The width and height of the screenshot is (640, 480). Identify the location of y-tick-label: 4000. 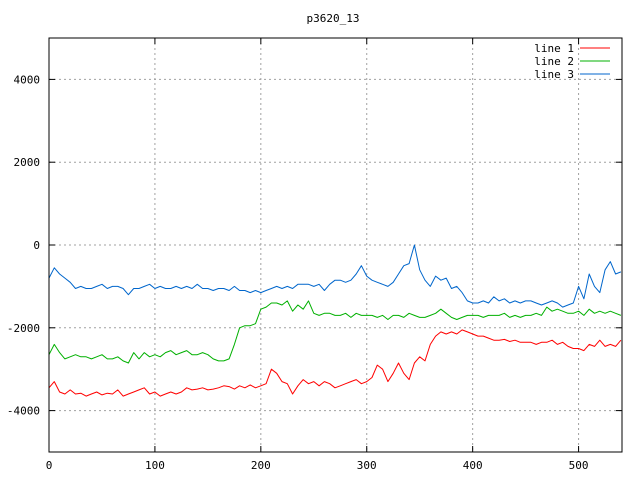
(27, 79).